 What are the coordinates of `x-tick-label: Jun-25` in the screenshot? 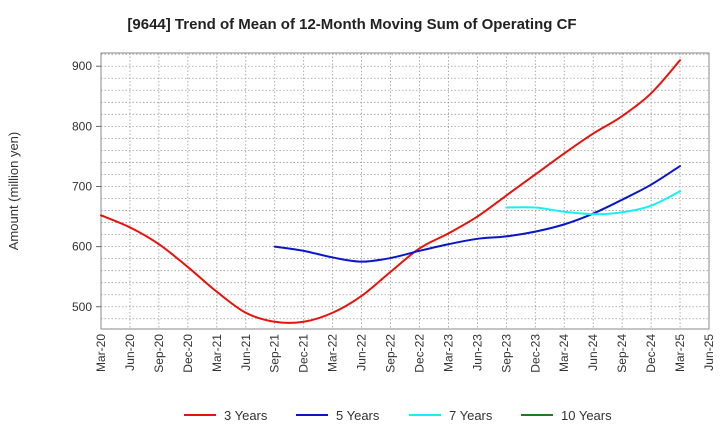 It's located at (709, 352).